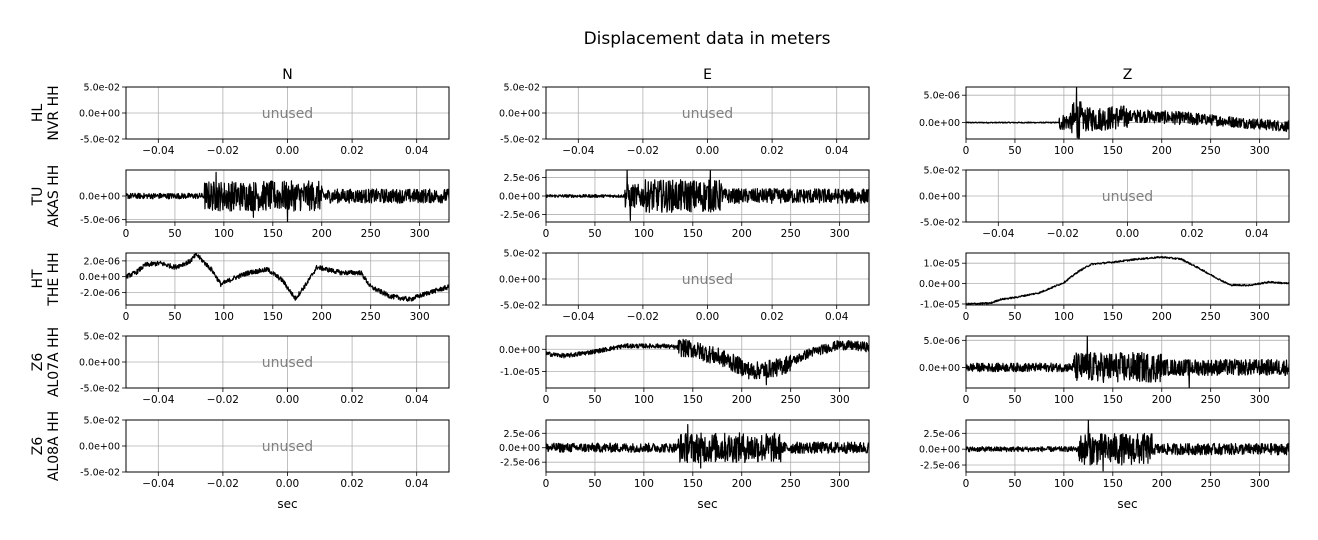  Describe the element at coordinates (54, 112) in the screenshot. I see `station-code: NVR HH` at that location.